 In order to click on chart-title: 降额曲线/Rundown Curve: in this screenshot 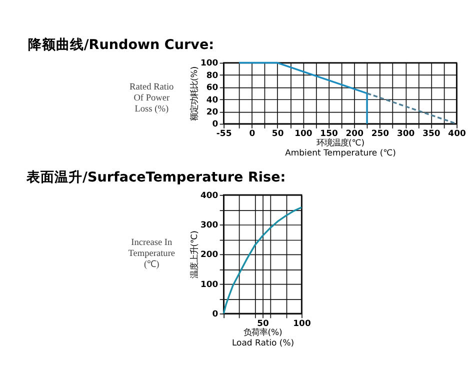, I will do `click(121, 45)`.